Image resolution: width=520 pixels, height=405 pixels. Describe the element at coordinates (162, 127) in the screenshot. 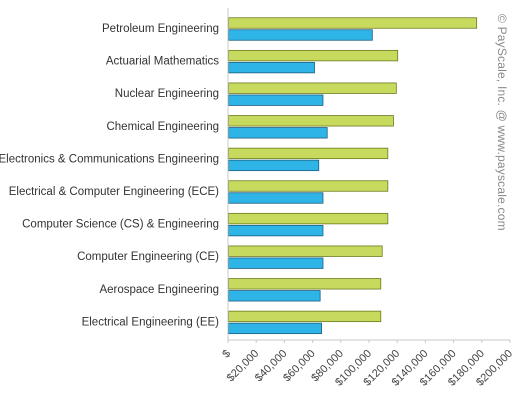

I see `category-label: Chemical Engineering` at that location.